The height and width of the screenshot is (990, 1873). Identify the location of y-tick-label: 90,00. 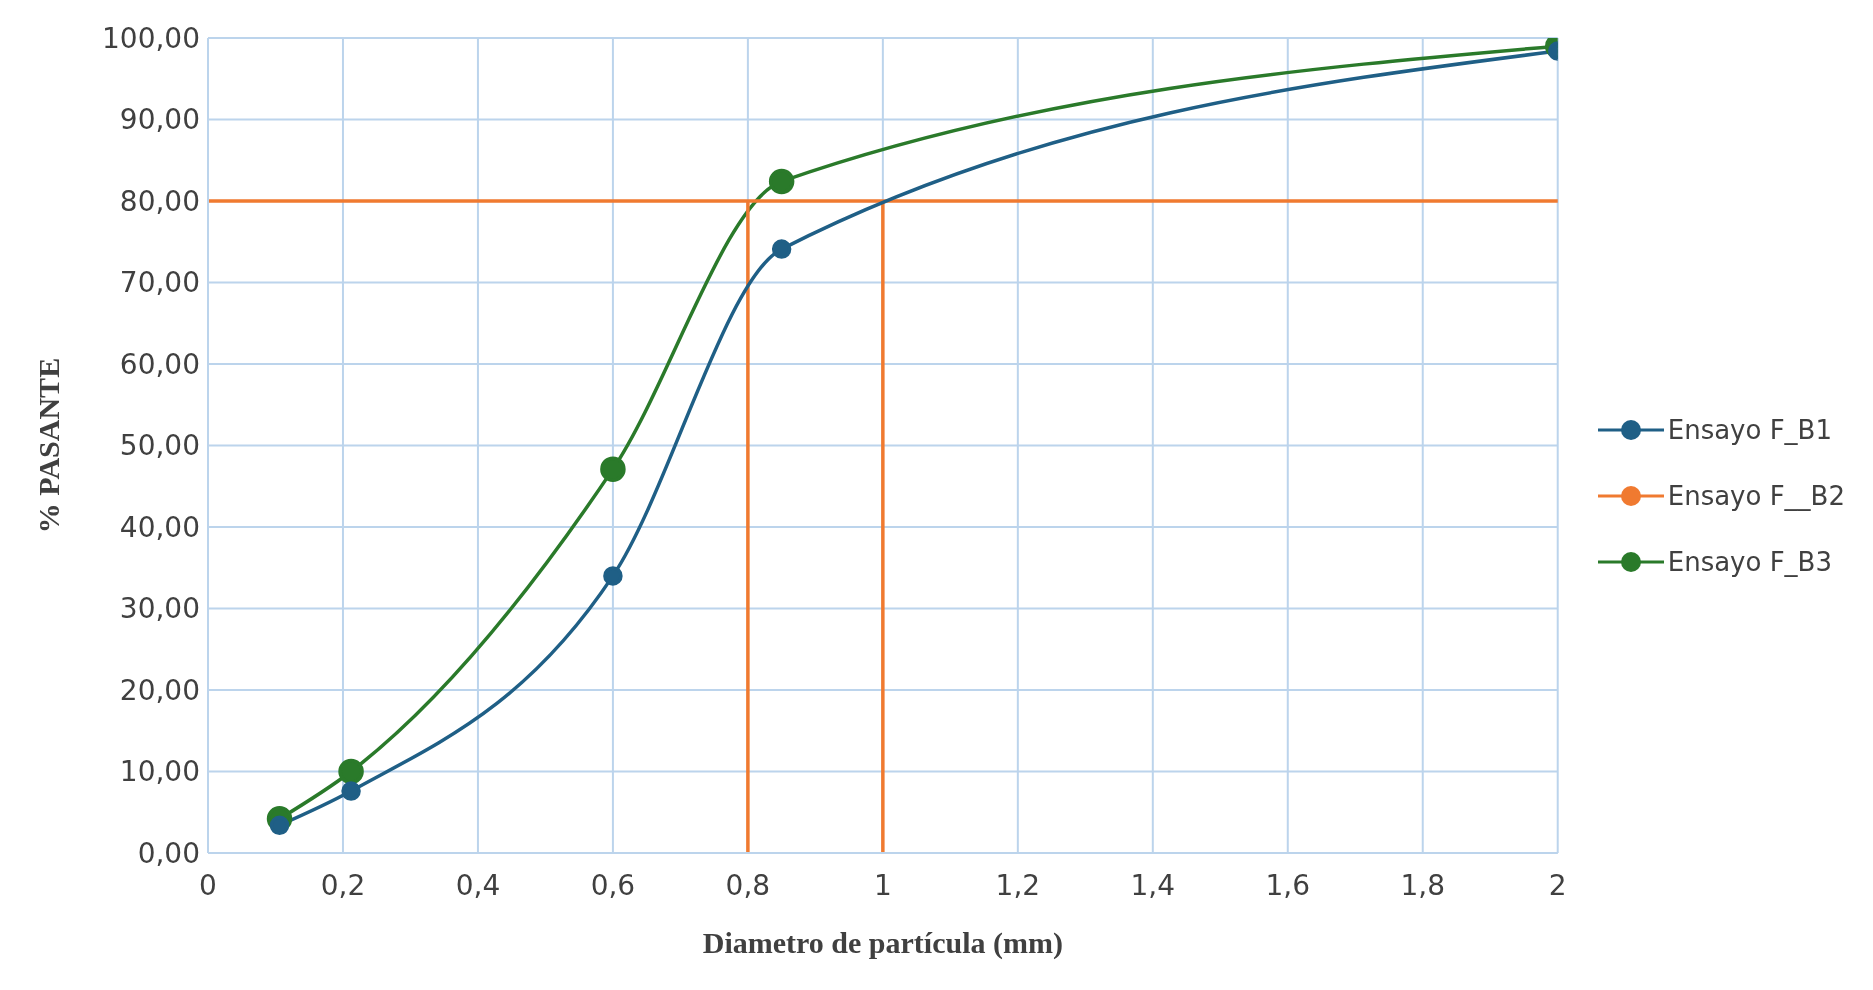
(159, 120).